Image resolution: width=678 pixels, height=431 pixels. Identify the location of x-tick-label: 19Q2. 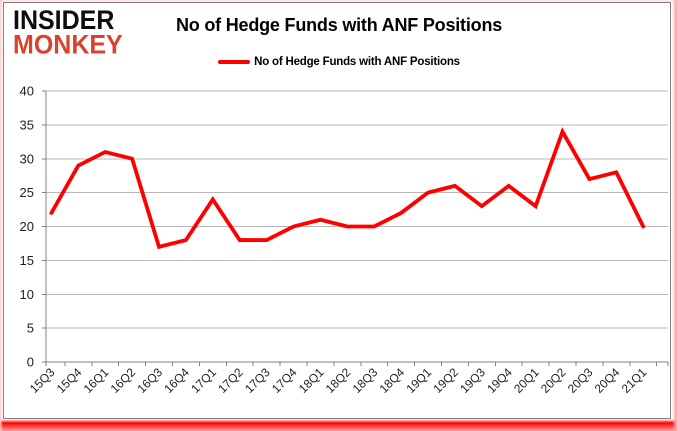
(445, 380).